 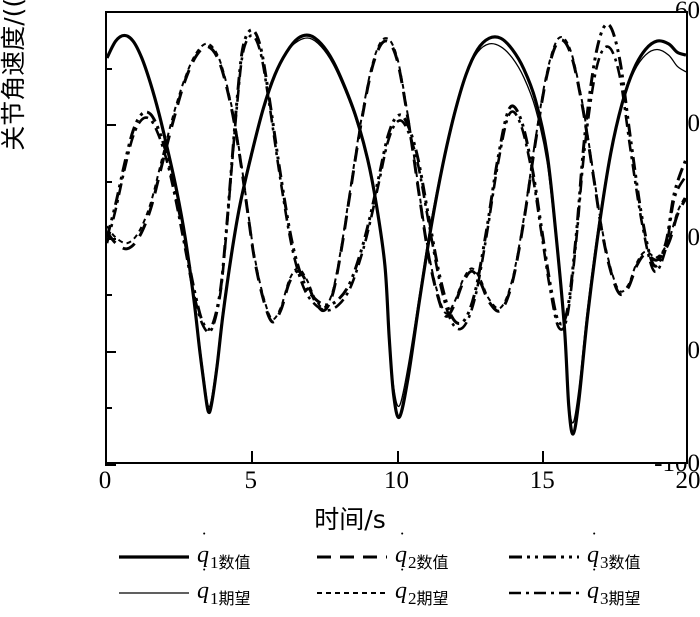 I want to click on legend-label: q ˙ 3数值, so click(x=614, y=550).